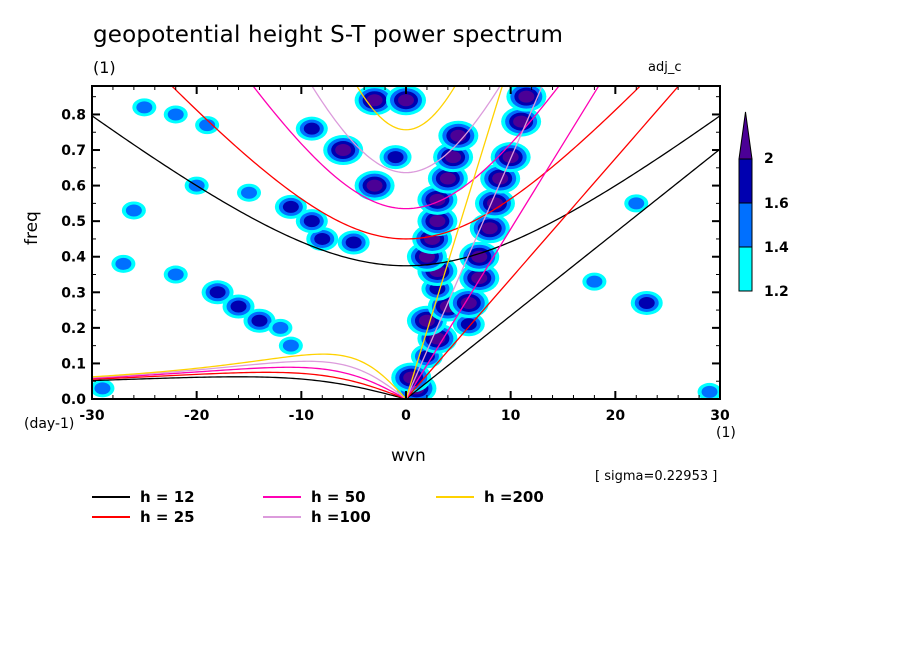 Image resolution: width=904 pixels, height=654 pixels. What do you see at coordinates (776, 204) in the screenshot?
I see `colorbar-label: 1.6` at bounding box center [776, 204].